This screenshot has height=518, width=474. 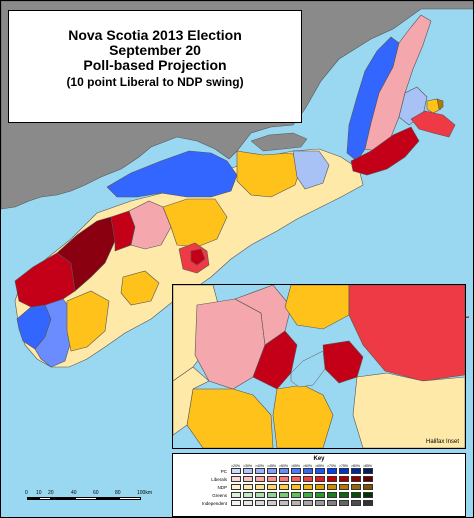 I want to click on title-line-2: September 20, so click(x=155, y=50).